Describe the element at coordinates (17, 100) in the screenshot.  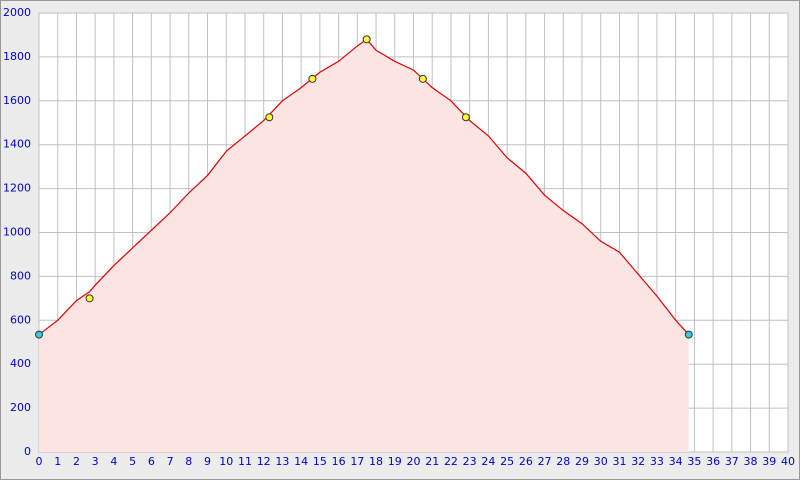
I see `y-tick-label: 1600` at that location.